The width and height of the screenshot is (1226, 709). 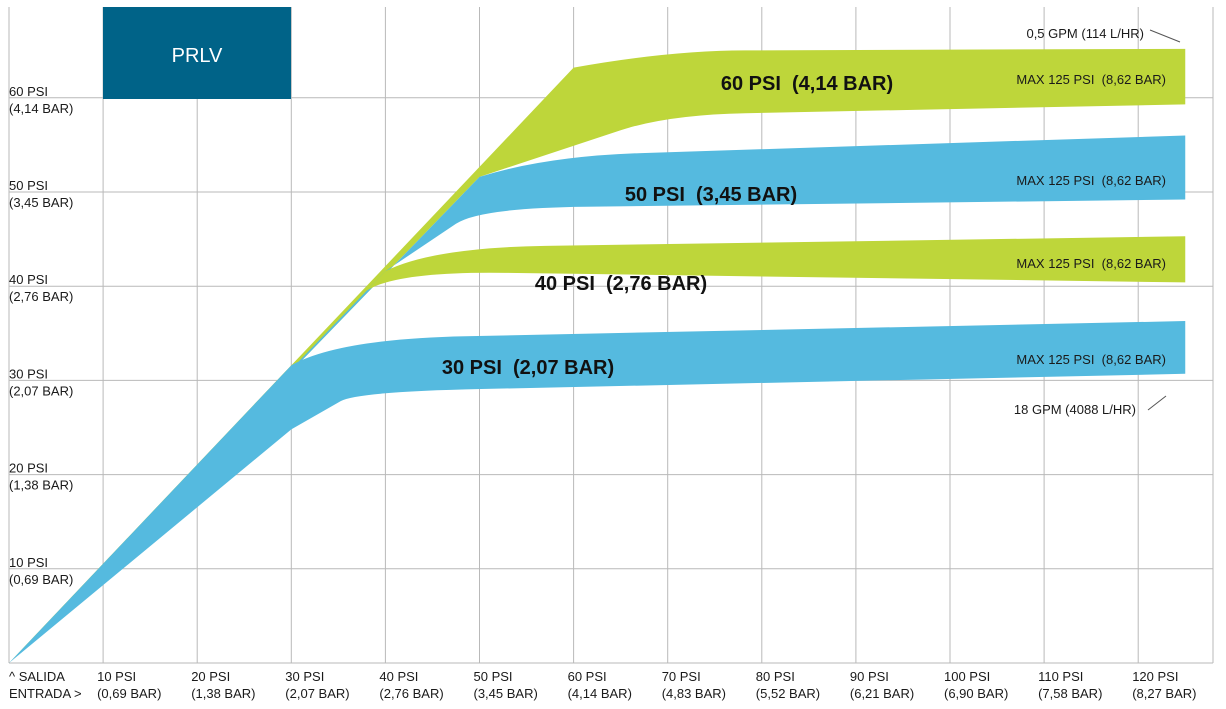 I want to click on x-tick-sublabel: (6,90 BAR), so click(x=976, y=693).